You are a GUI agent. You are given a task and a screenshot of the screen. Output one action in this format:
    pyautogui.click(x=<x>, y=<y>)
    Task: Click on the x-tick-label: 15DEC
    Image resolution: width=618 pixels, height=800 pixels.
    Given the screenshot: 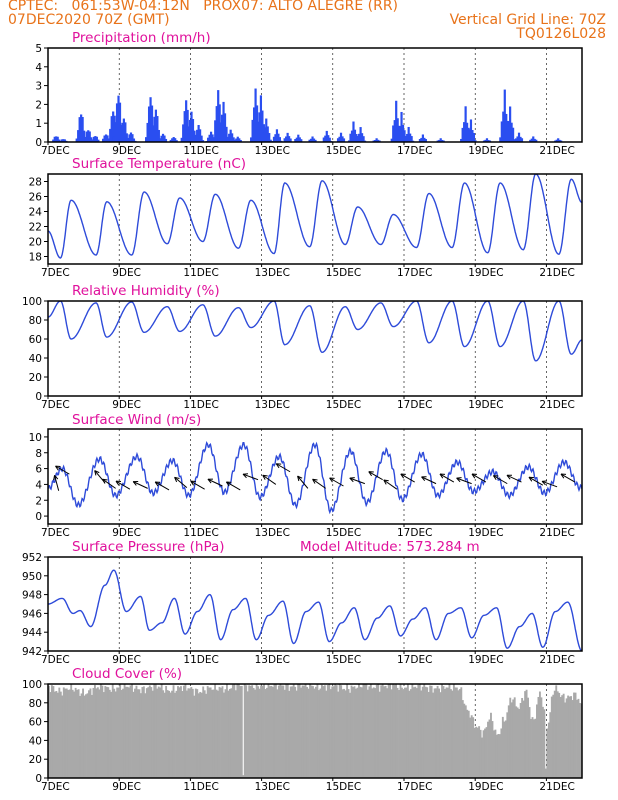 What is the action you would take?
    pyautogui.click(x=343, y=405)
    